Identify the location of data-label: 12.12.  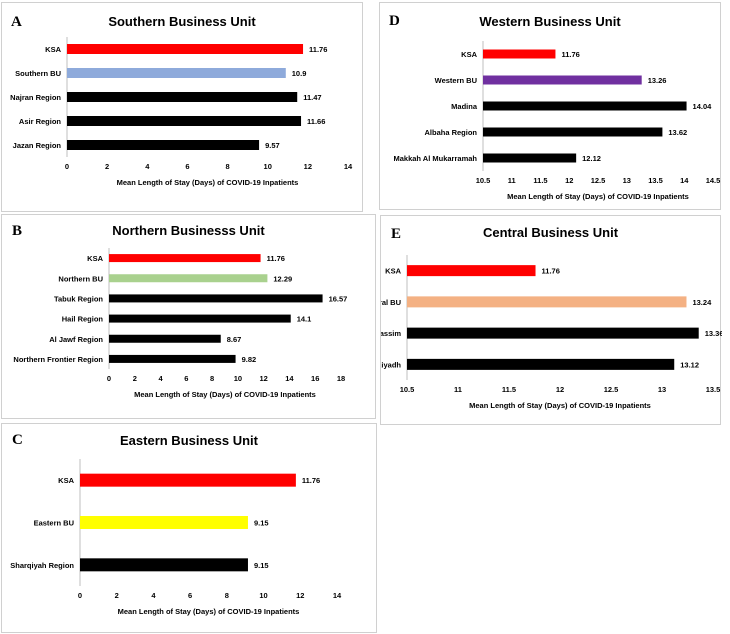
(591, 158).